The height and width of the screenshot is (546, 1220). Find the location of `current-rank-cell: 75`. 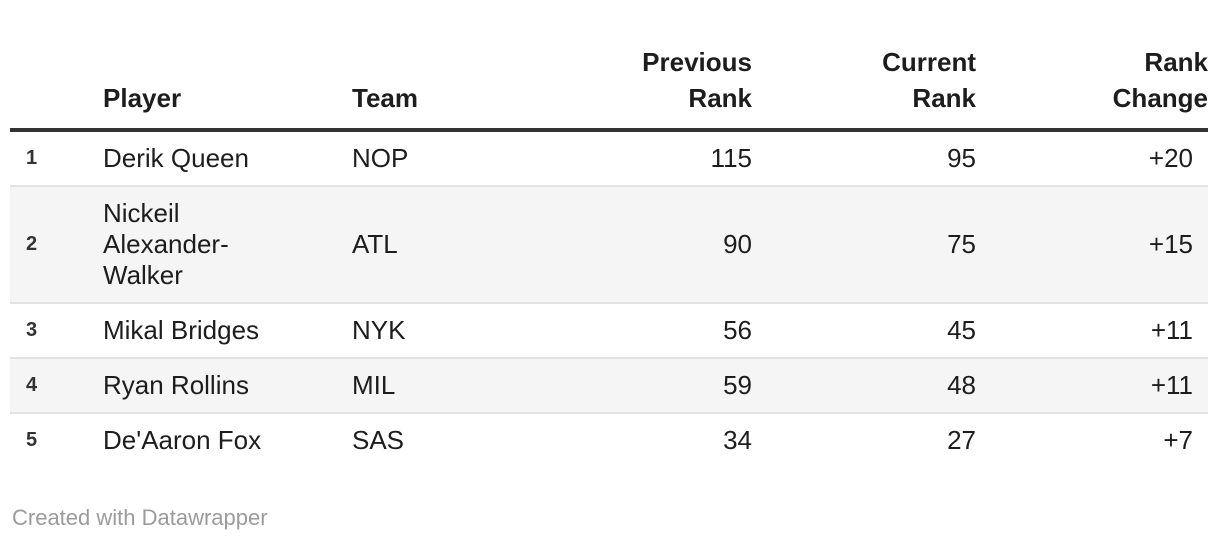

current-rank-cell: 75 is located at coordinates (864, 244).